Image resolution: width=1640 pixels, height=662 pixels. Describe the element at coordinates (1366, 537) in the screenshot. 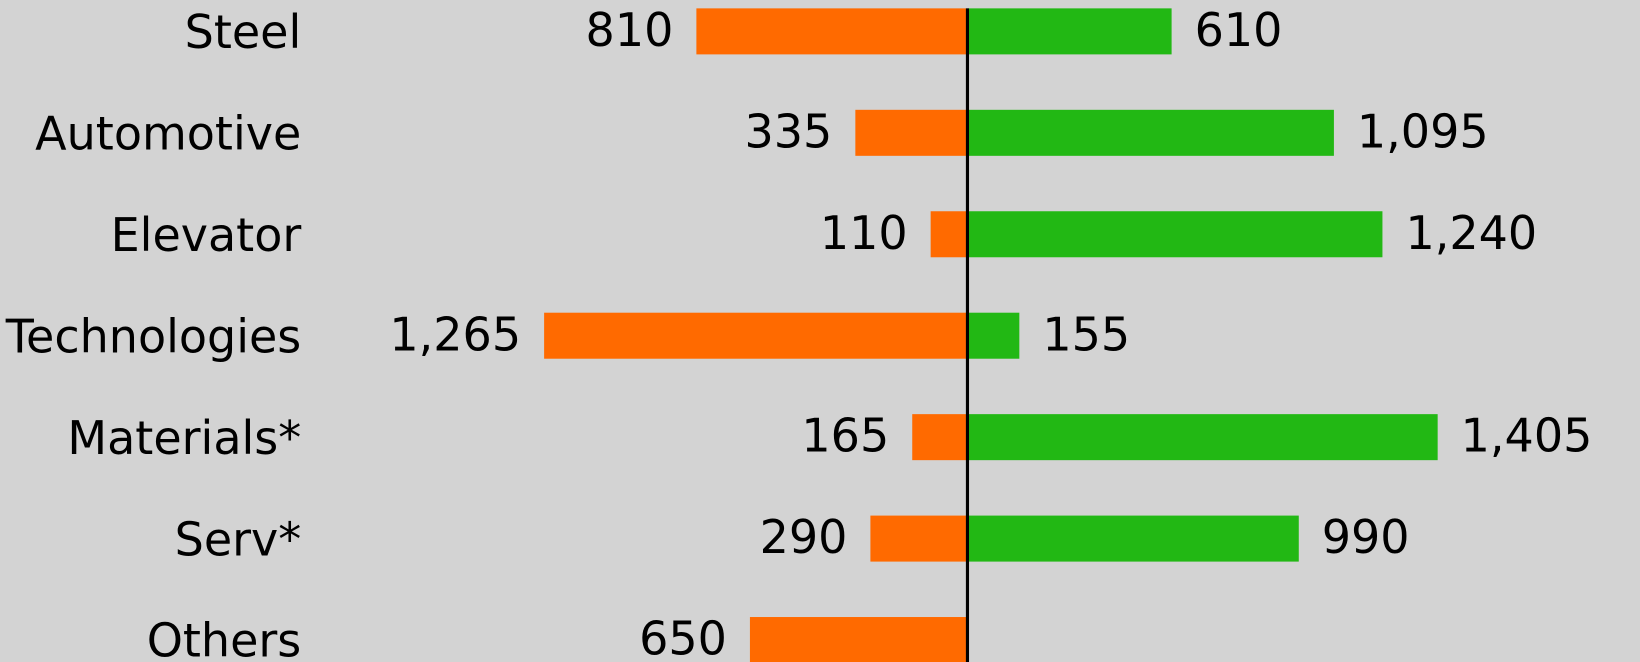

I see `value-label: 990` at that location.